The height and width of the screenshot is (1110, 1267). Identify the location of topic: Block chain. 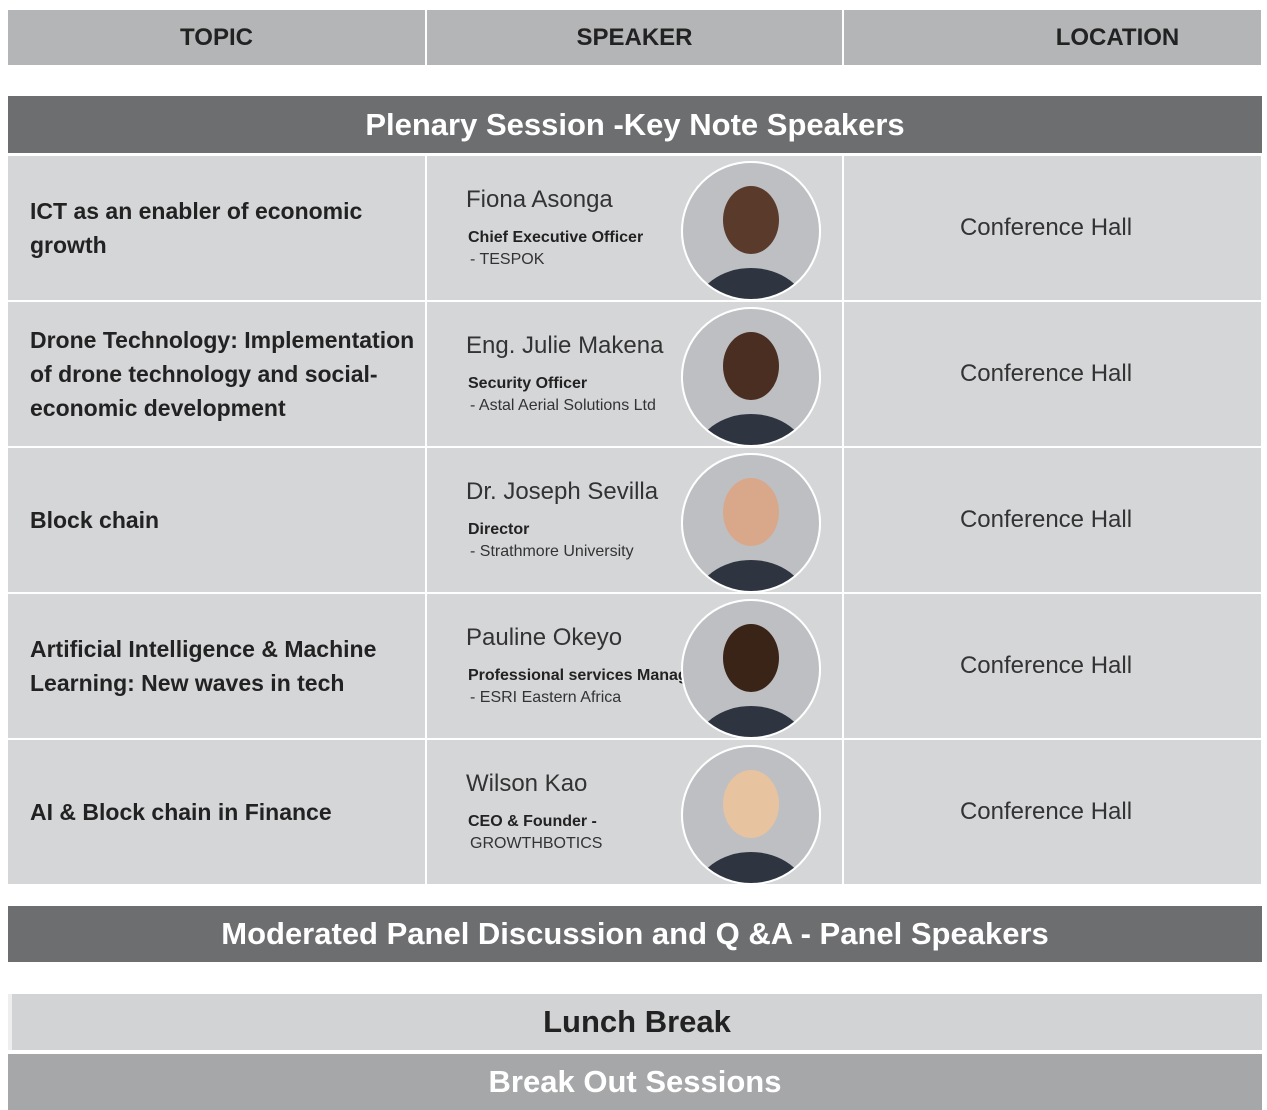
(95, 520).